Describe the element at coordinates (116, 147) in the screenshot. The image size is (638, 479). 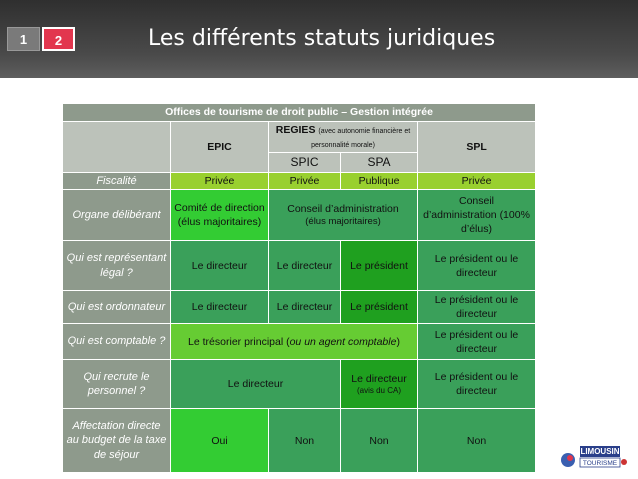
I see `header-cell` at that location.